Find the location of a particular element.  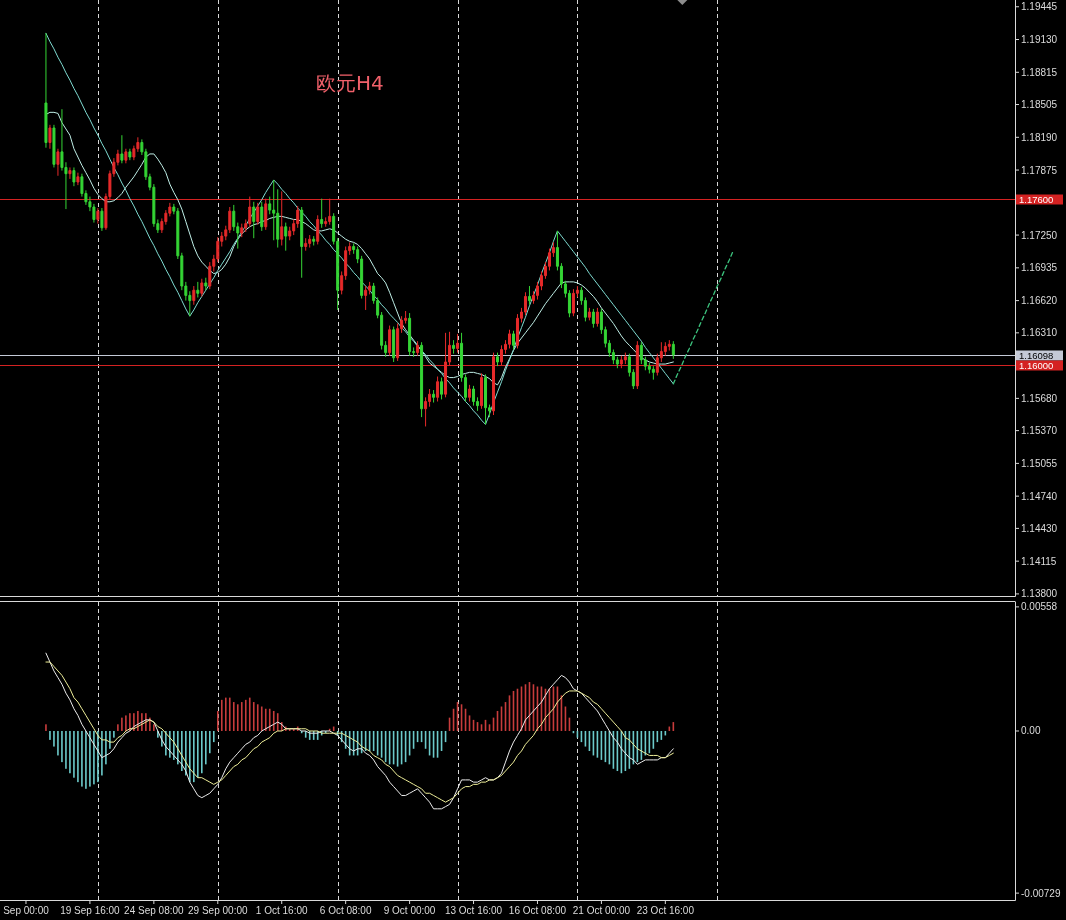

y-tick-label: 1.15055 is located at coordinates (1039, 463).